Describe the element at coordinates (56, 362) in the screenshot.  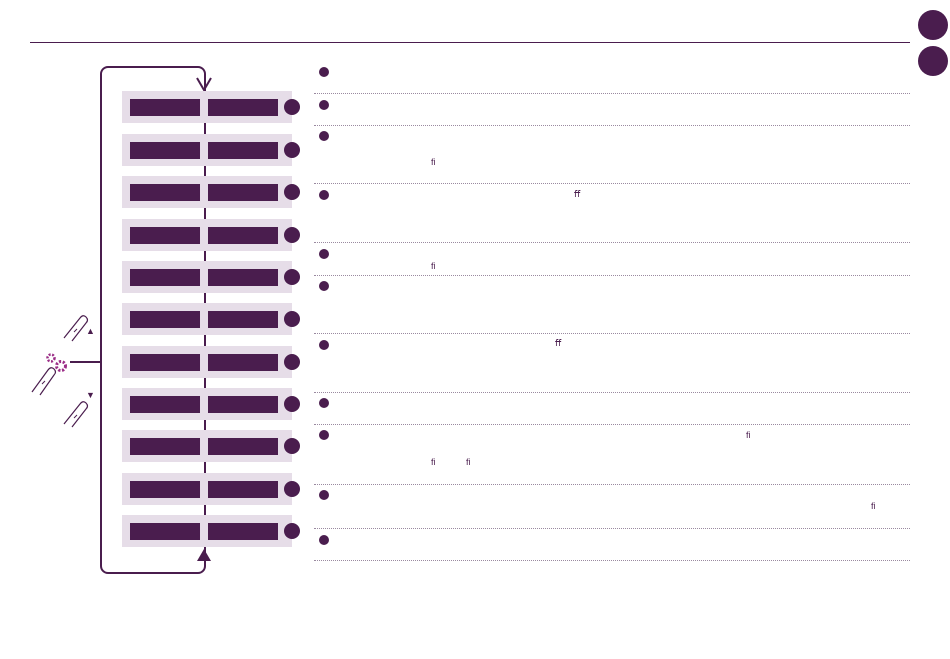
I see `gear-icon` at that location.